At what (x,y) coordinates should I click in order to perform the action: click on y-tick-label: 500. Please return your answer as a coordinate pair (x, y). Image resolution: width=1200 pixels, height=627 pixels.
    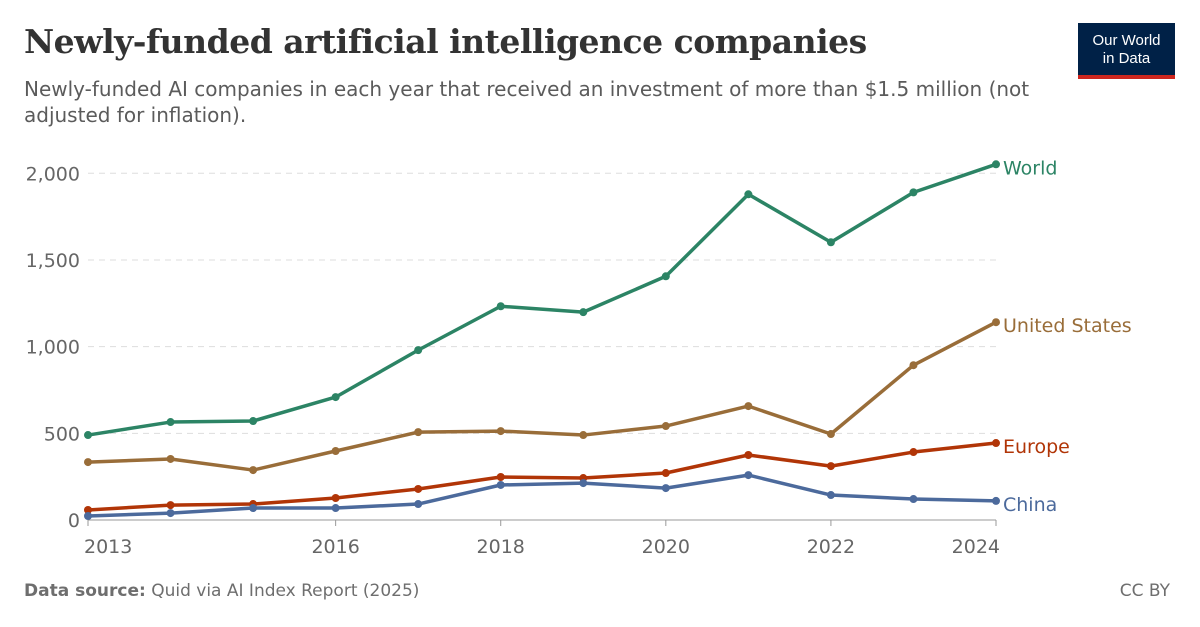
    Looking at the image, I should click on (62, 434).